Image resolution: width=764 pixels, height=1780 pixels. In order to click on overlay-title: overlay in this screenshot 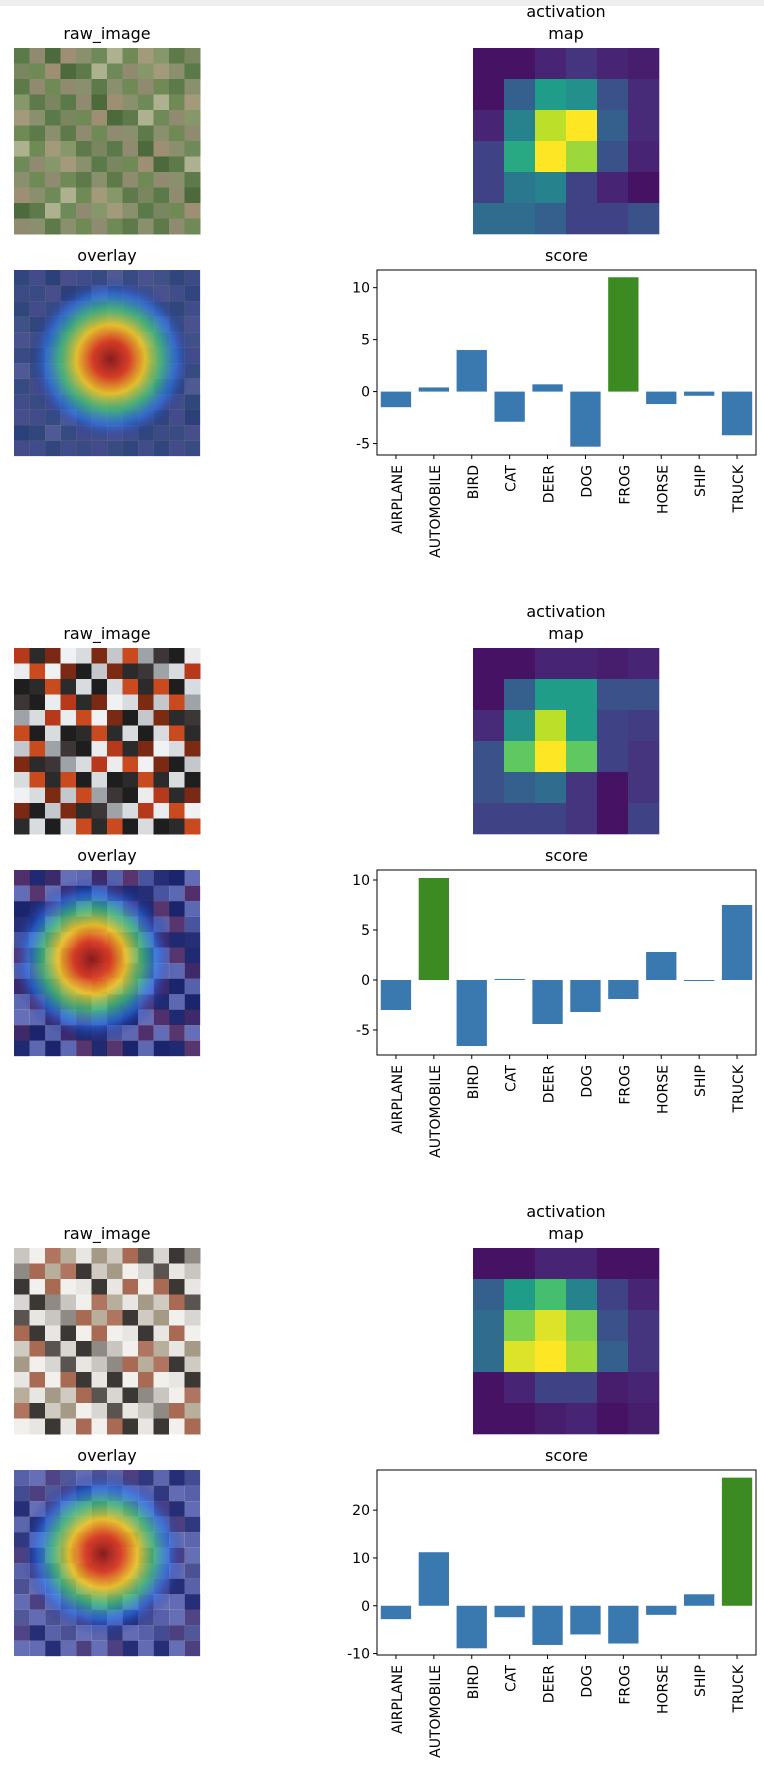, I will do `click(106, 1455)`.